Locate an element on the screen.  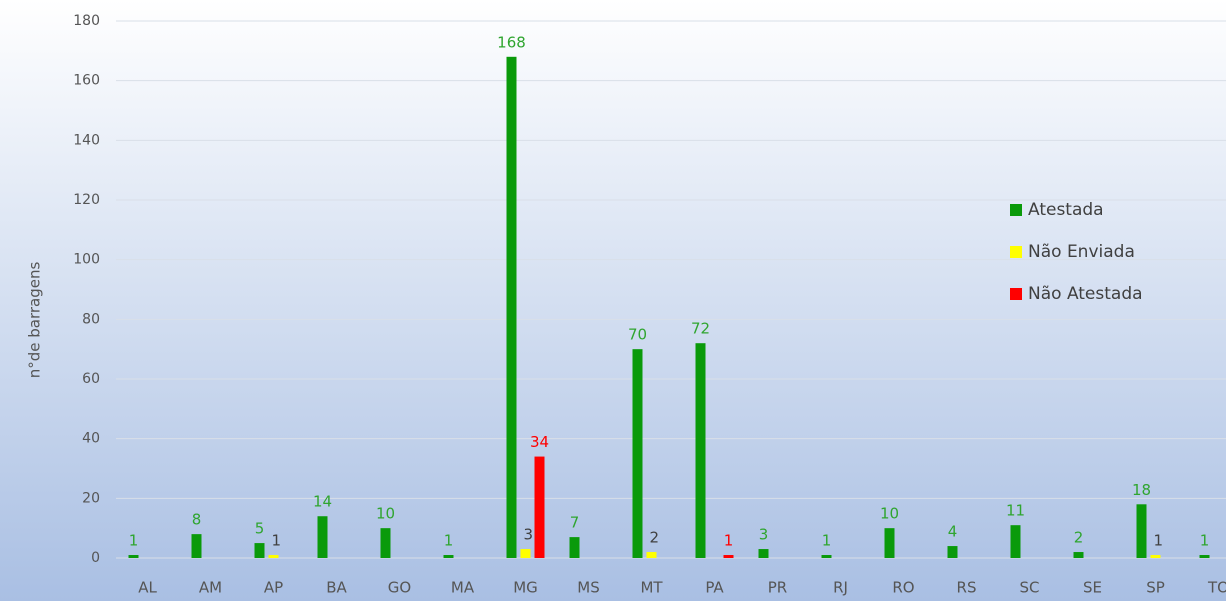
data-label: 70 is located at coordinates (637, 335).